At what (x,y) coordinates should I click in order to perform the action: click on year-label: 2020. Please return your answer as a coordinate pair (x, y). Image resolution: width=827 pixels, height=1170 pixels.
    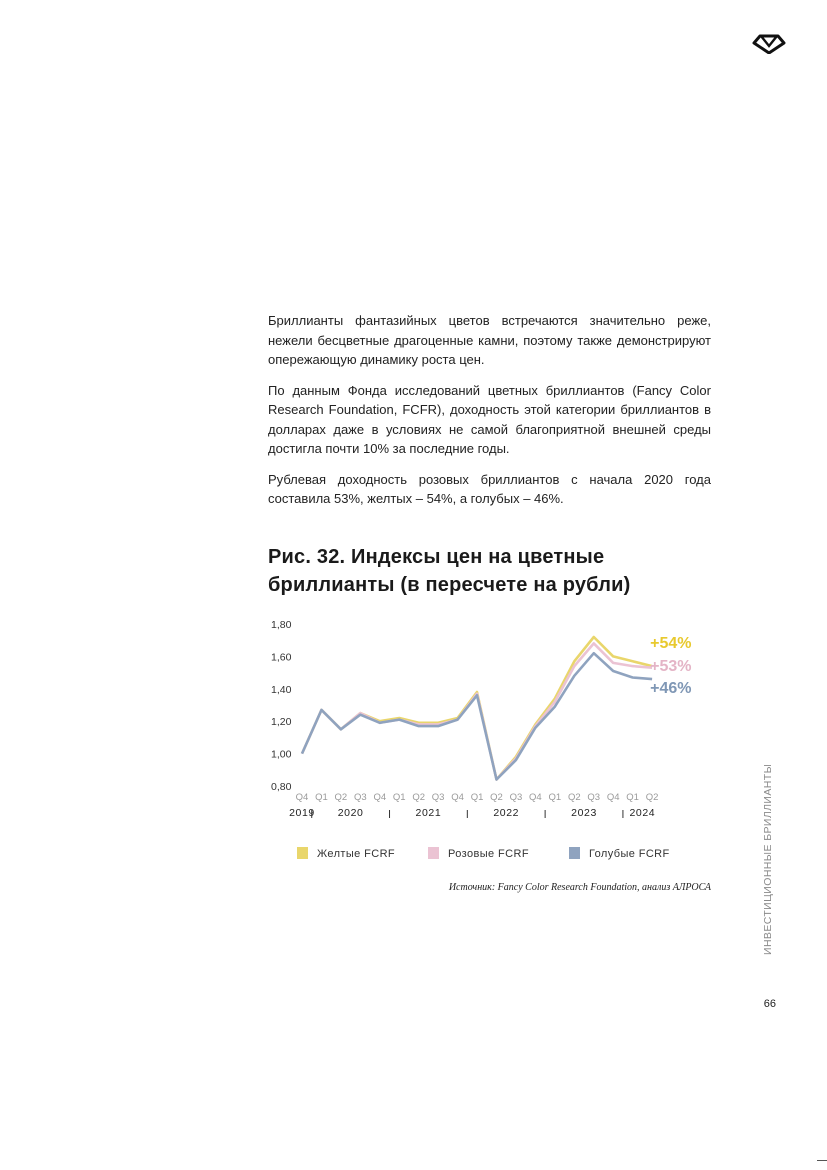
    Looking at the image, I should click on (351, 813).